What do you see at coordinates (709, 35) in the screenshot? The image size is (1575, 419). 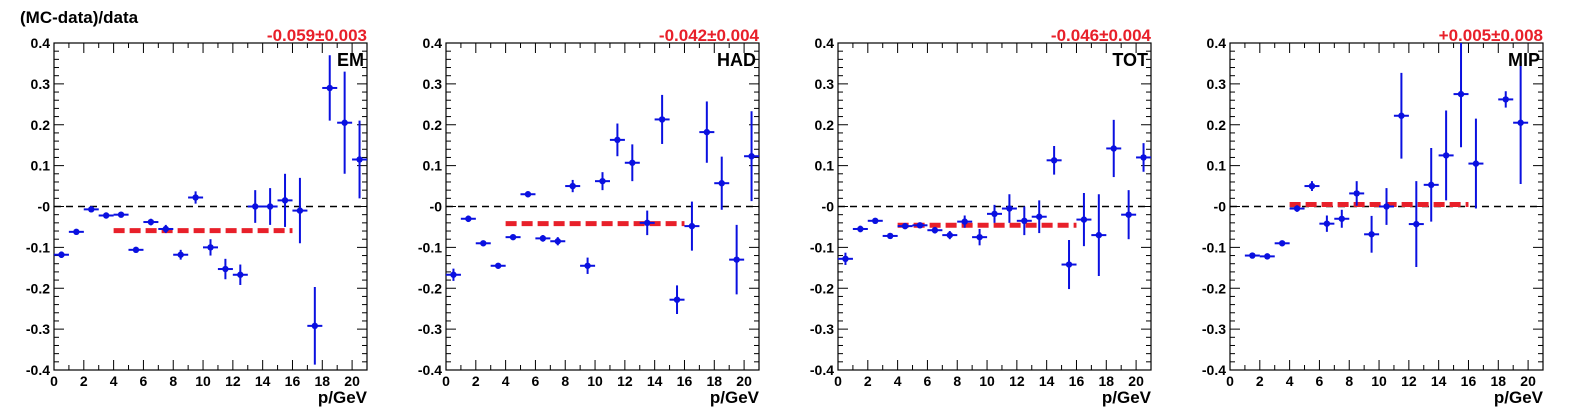 I see `fit-result-label: -0.042±0.004` at bounding box center [709, 35].